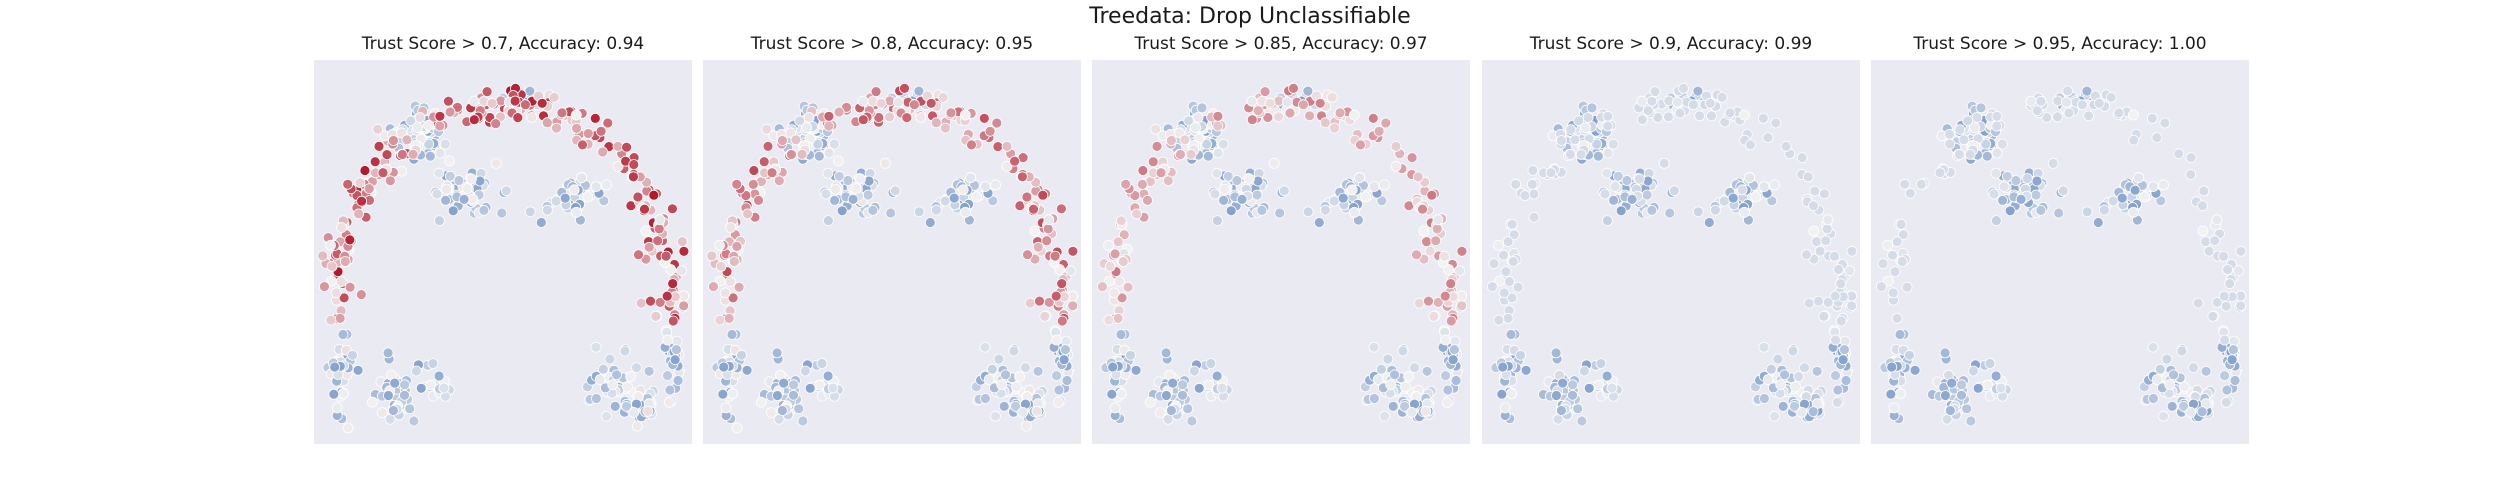  Describe the element at coordinates (1671, 44) in the screenshot. I see `panel-title-4: Trust Score > 0.9, Accuracy: 0.99` at that location.